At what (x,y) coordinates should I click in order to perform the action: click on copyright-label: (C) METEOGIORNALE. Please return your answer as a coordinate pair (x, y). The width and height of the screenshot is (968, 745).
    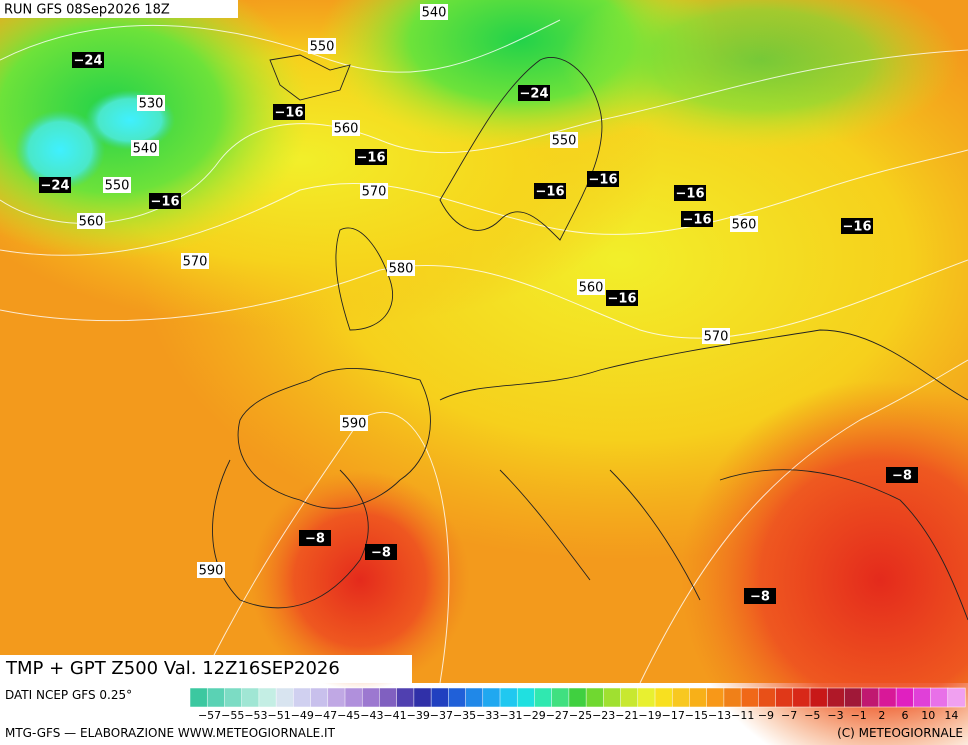
    Looking at the image, I should click on (900, 733).